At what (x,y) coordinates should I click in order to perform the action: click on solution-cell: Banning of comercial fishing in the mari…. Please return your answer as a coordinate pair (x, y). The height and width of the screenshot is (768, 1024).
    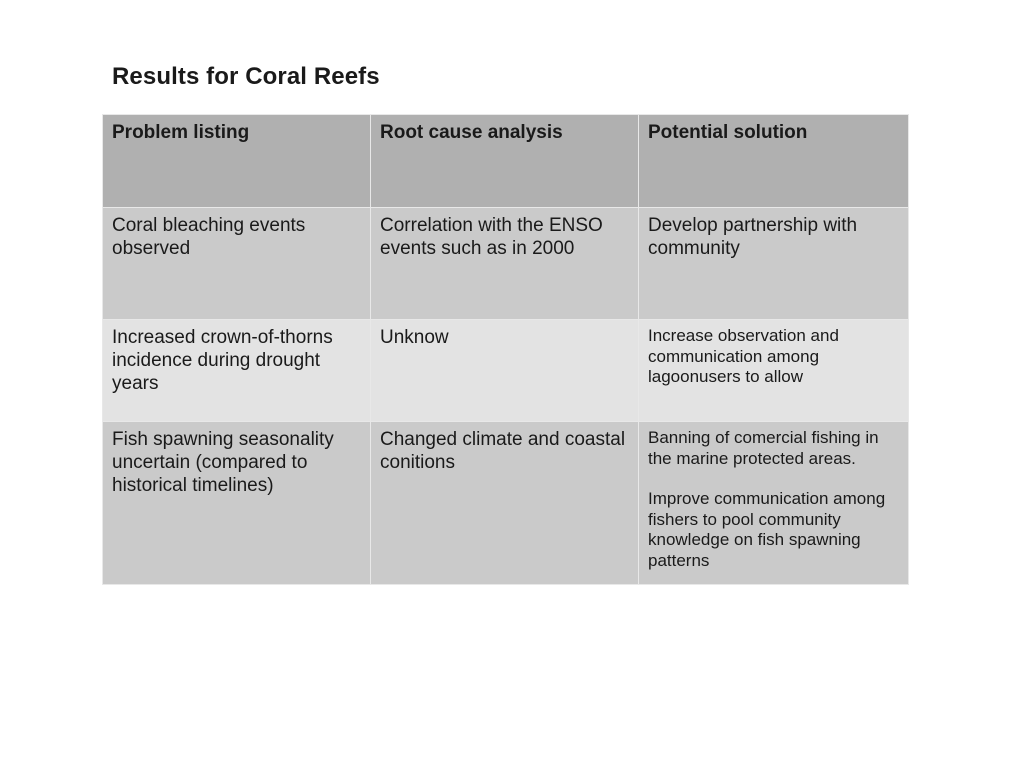
    Looking at the image, I should click on (773, 503).